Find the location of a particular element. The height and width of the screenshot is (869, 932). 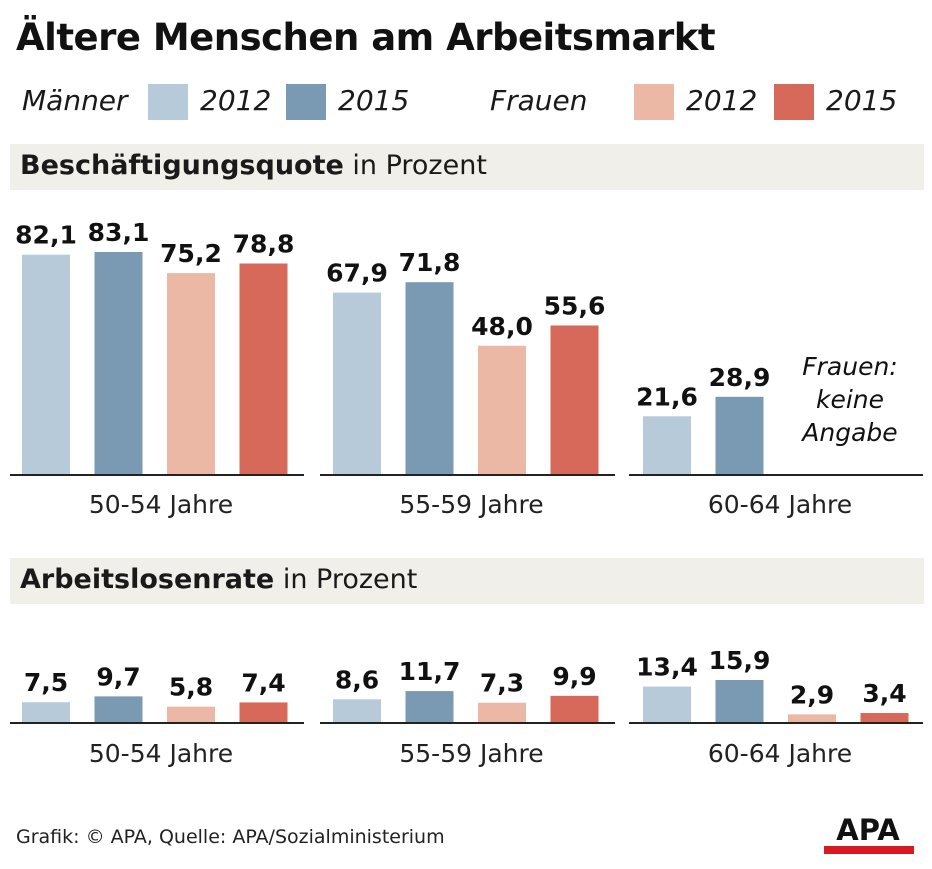

unemployment-category-label-1: 50-54 Jahre is located at coordinates (161, 753).